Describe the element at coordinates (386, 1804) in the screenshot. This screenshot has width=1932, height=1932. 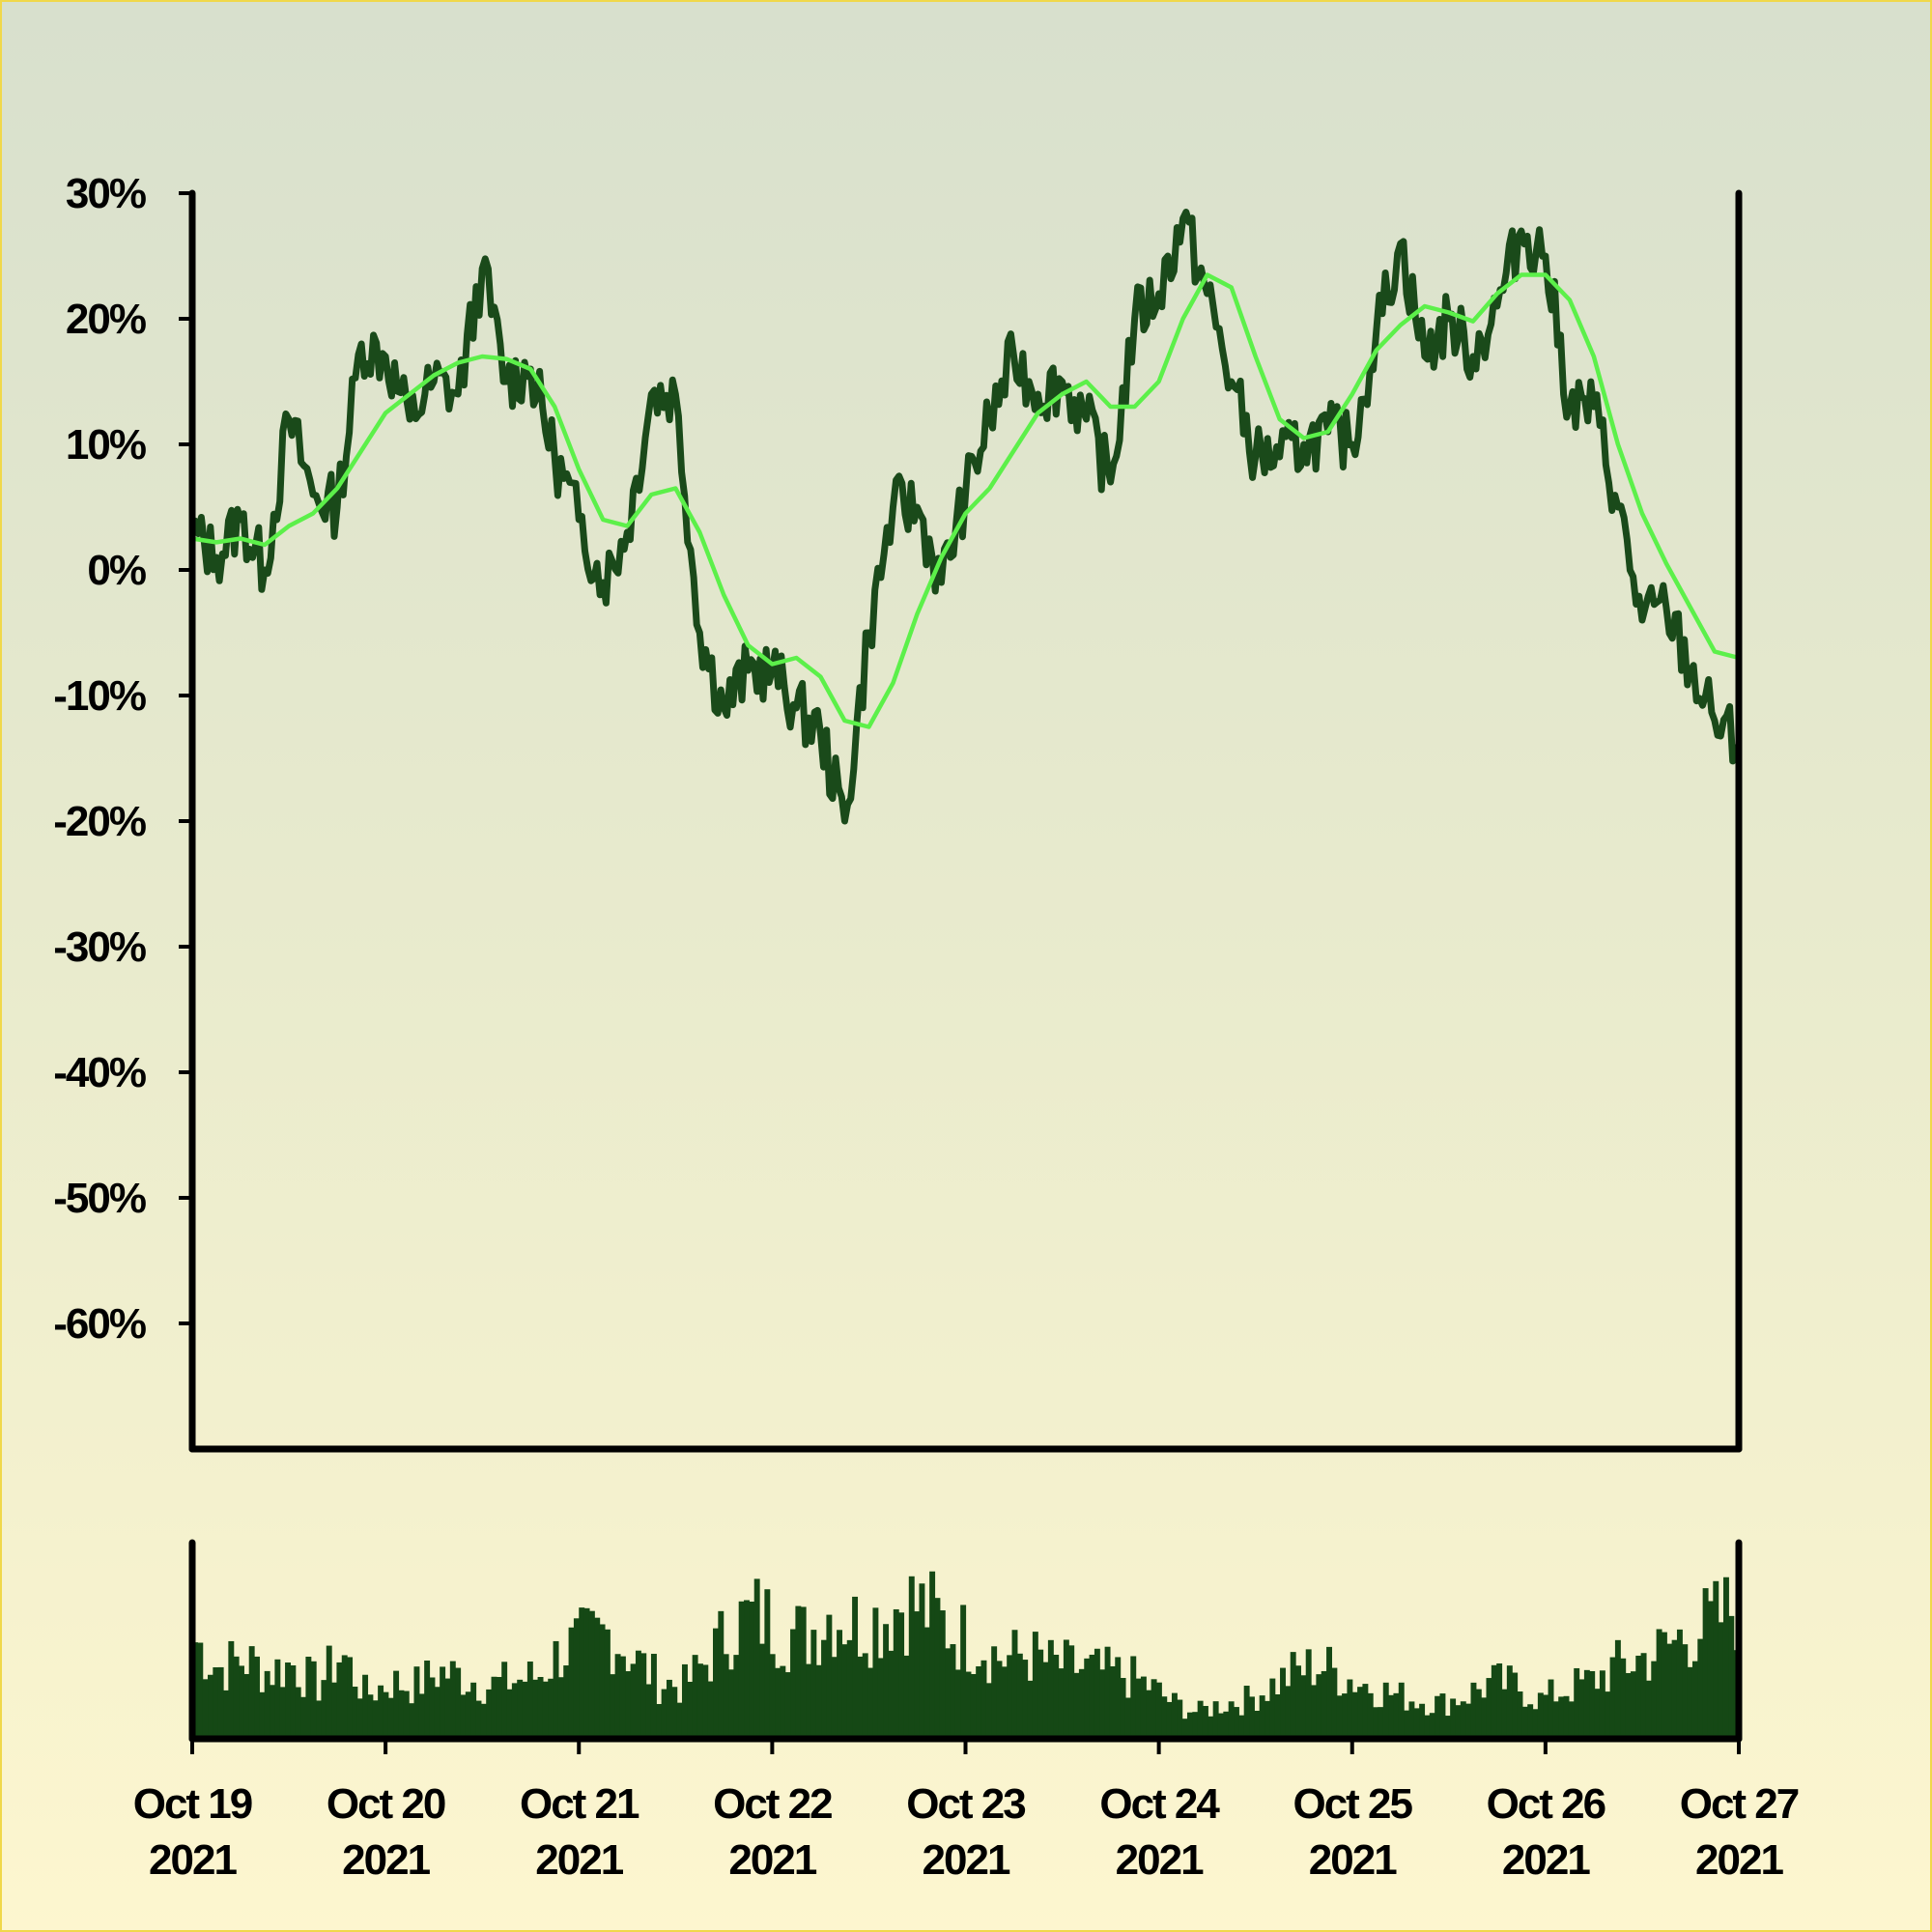
I see `x-tick-label-date: Oct 20` at that location.